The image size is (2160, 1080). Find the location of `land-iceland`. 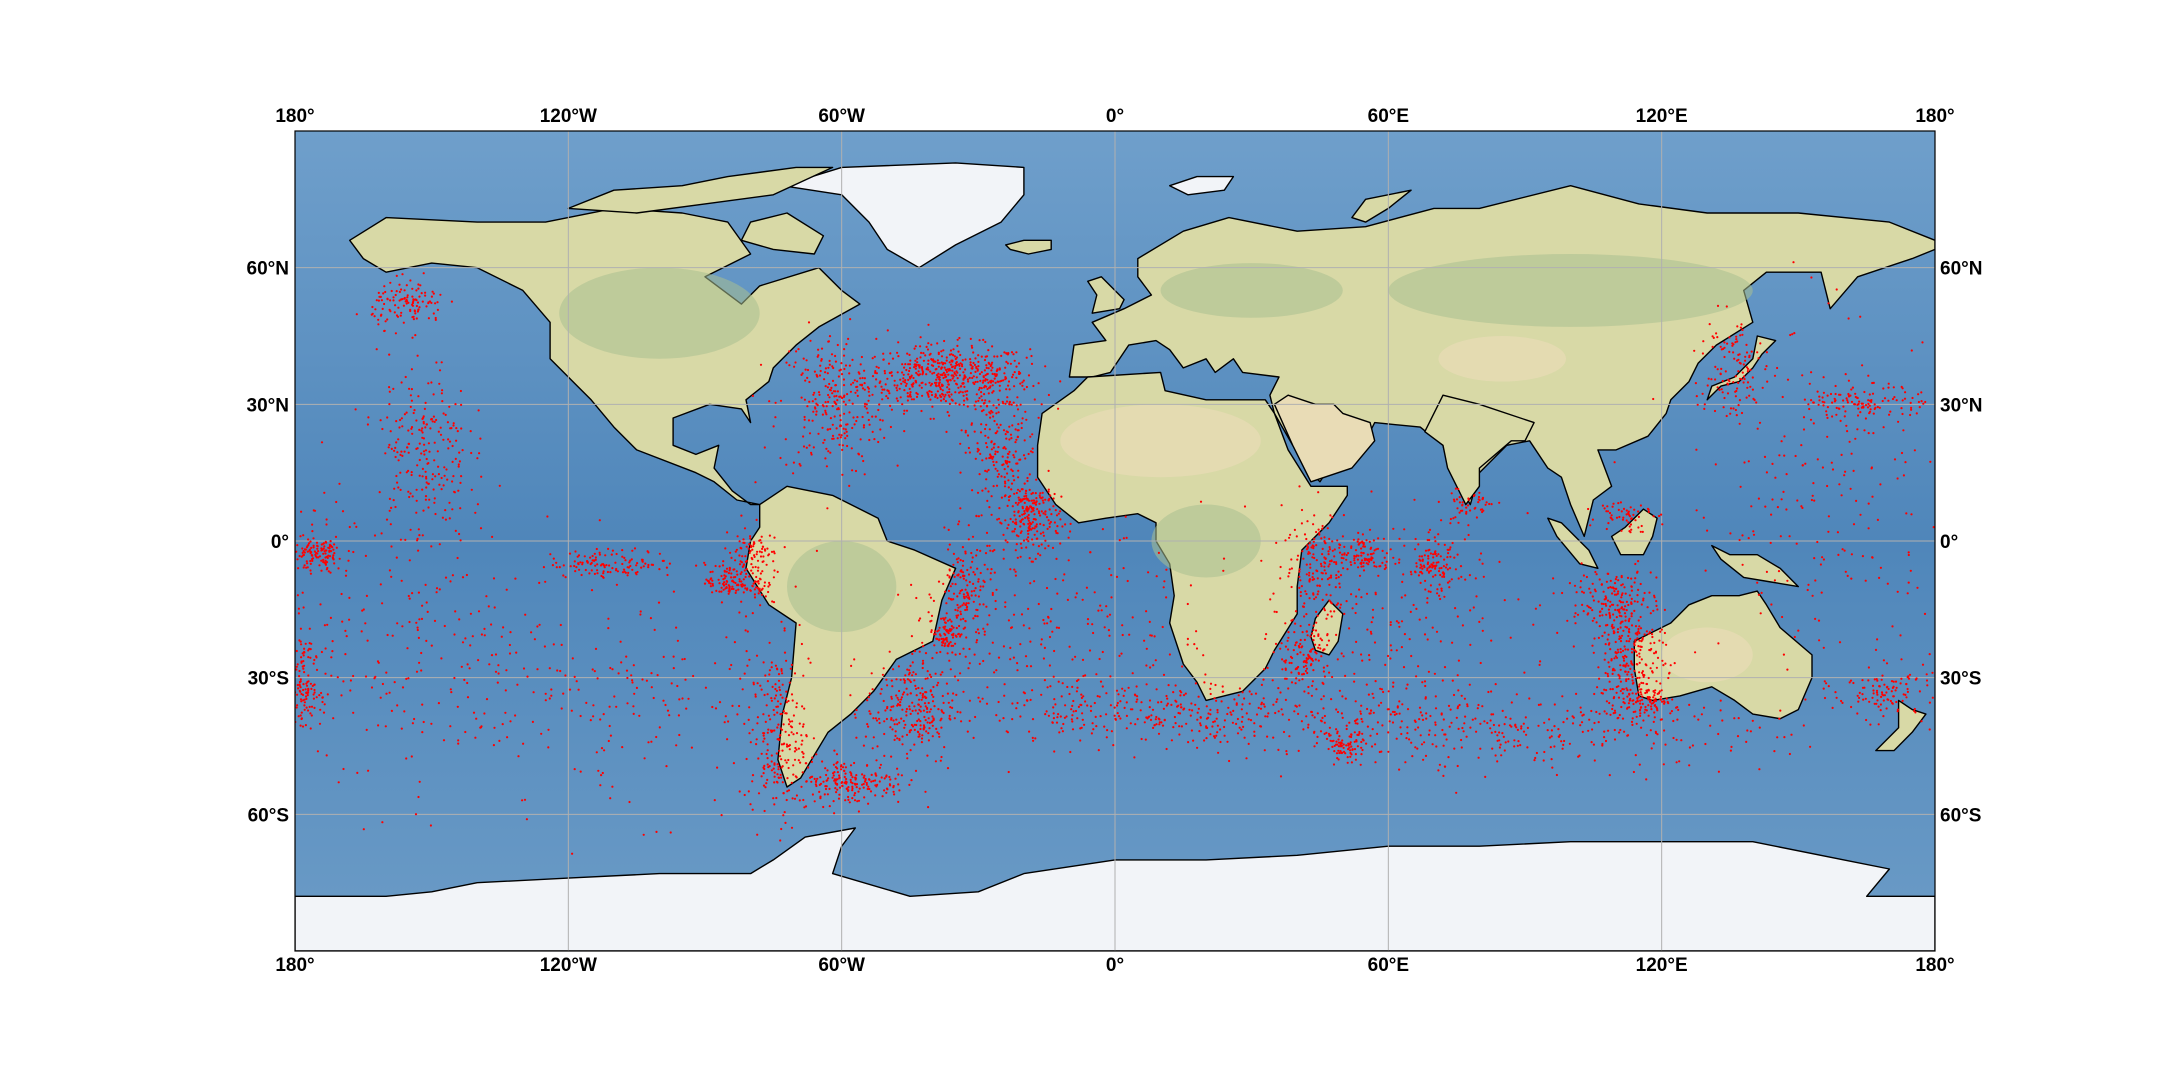

land-iceland is located at coordinates (1028, 247).